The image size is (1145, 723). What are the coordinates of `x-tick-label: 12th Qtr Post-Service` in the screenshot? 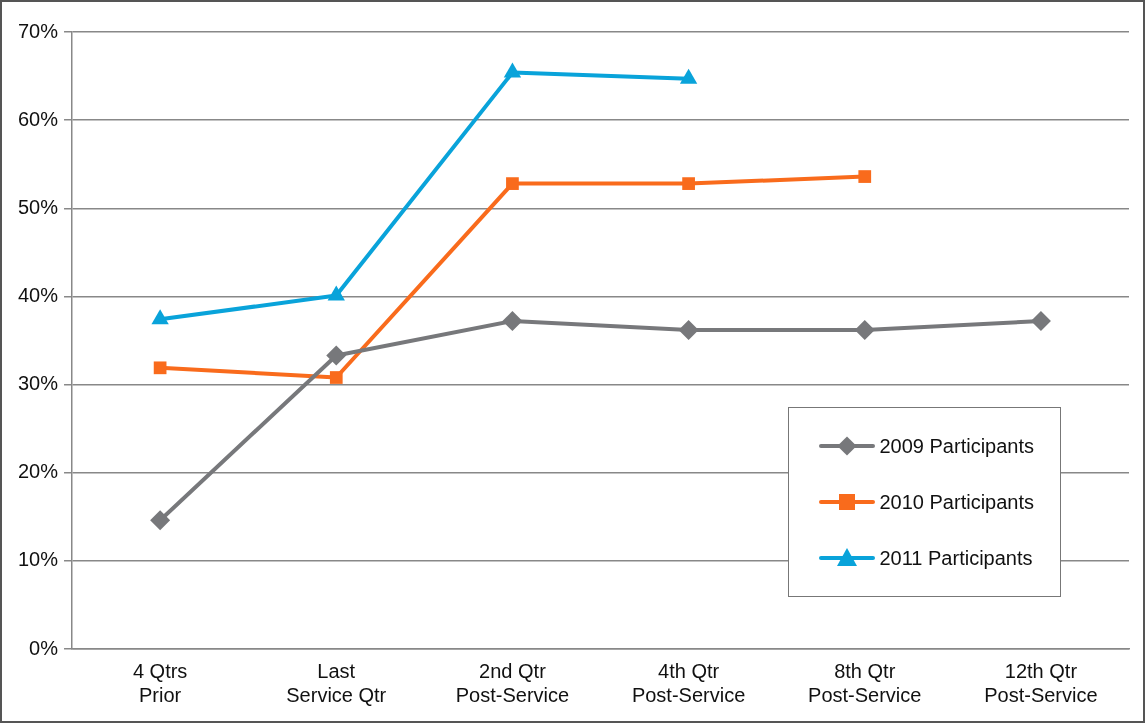 It's located at (1041, 682).